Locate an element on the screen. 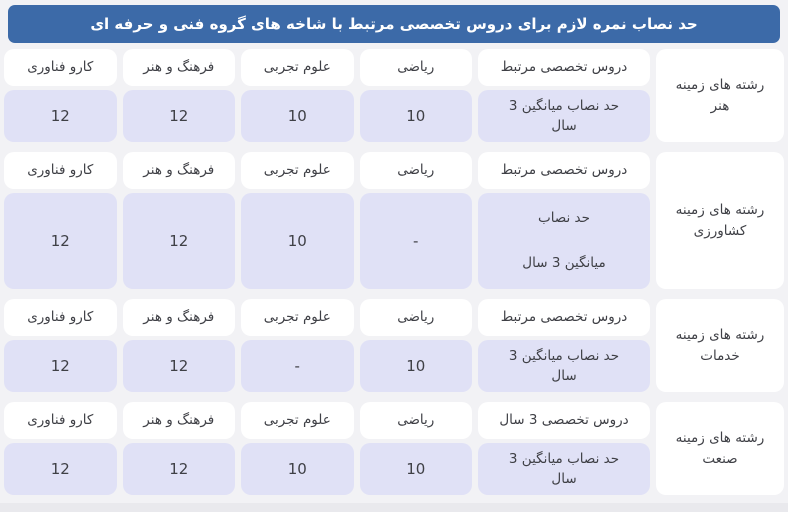  group-label: رشته های زمینه هنر is located at coordinates (720, 95).